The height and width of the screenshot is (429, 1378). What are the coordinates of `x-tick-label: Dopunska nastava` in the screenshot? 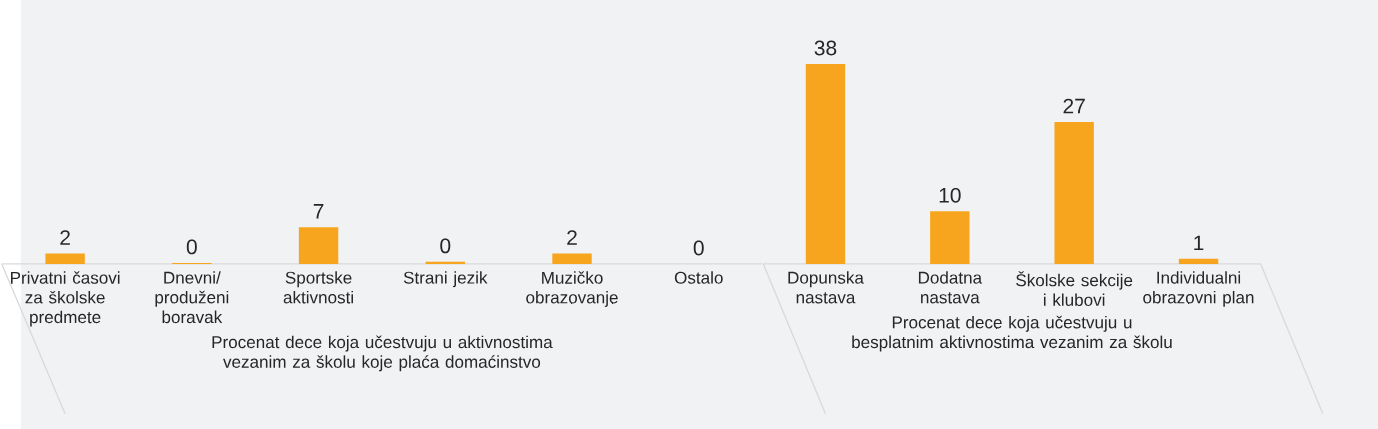 It's located at (826, 287).